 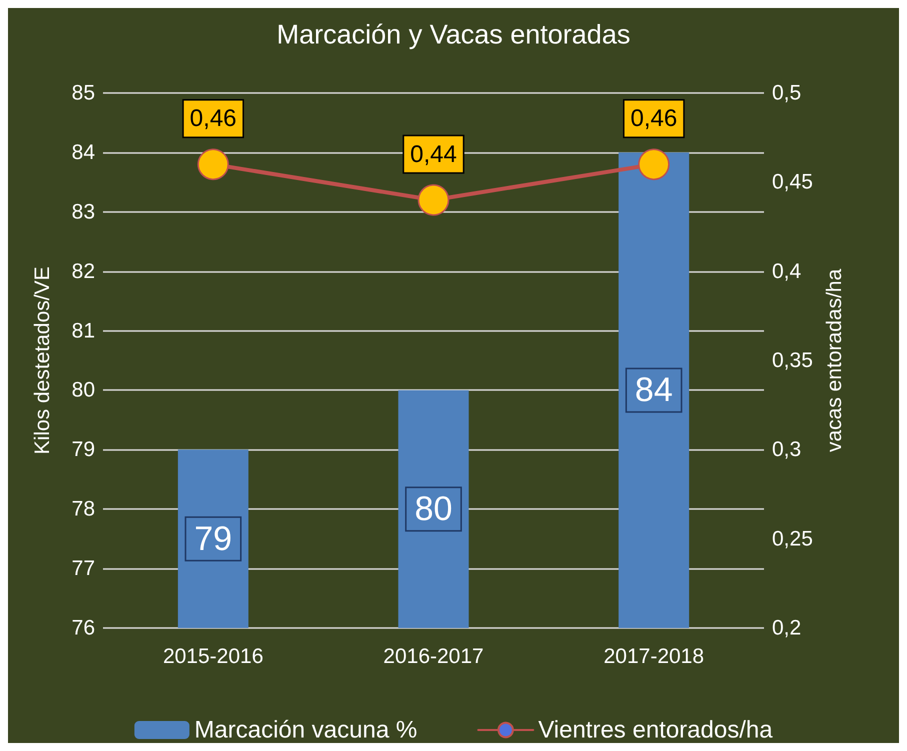 I want to click on data-label: 79, so click(x=213, y=539).